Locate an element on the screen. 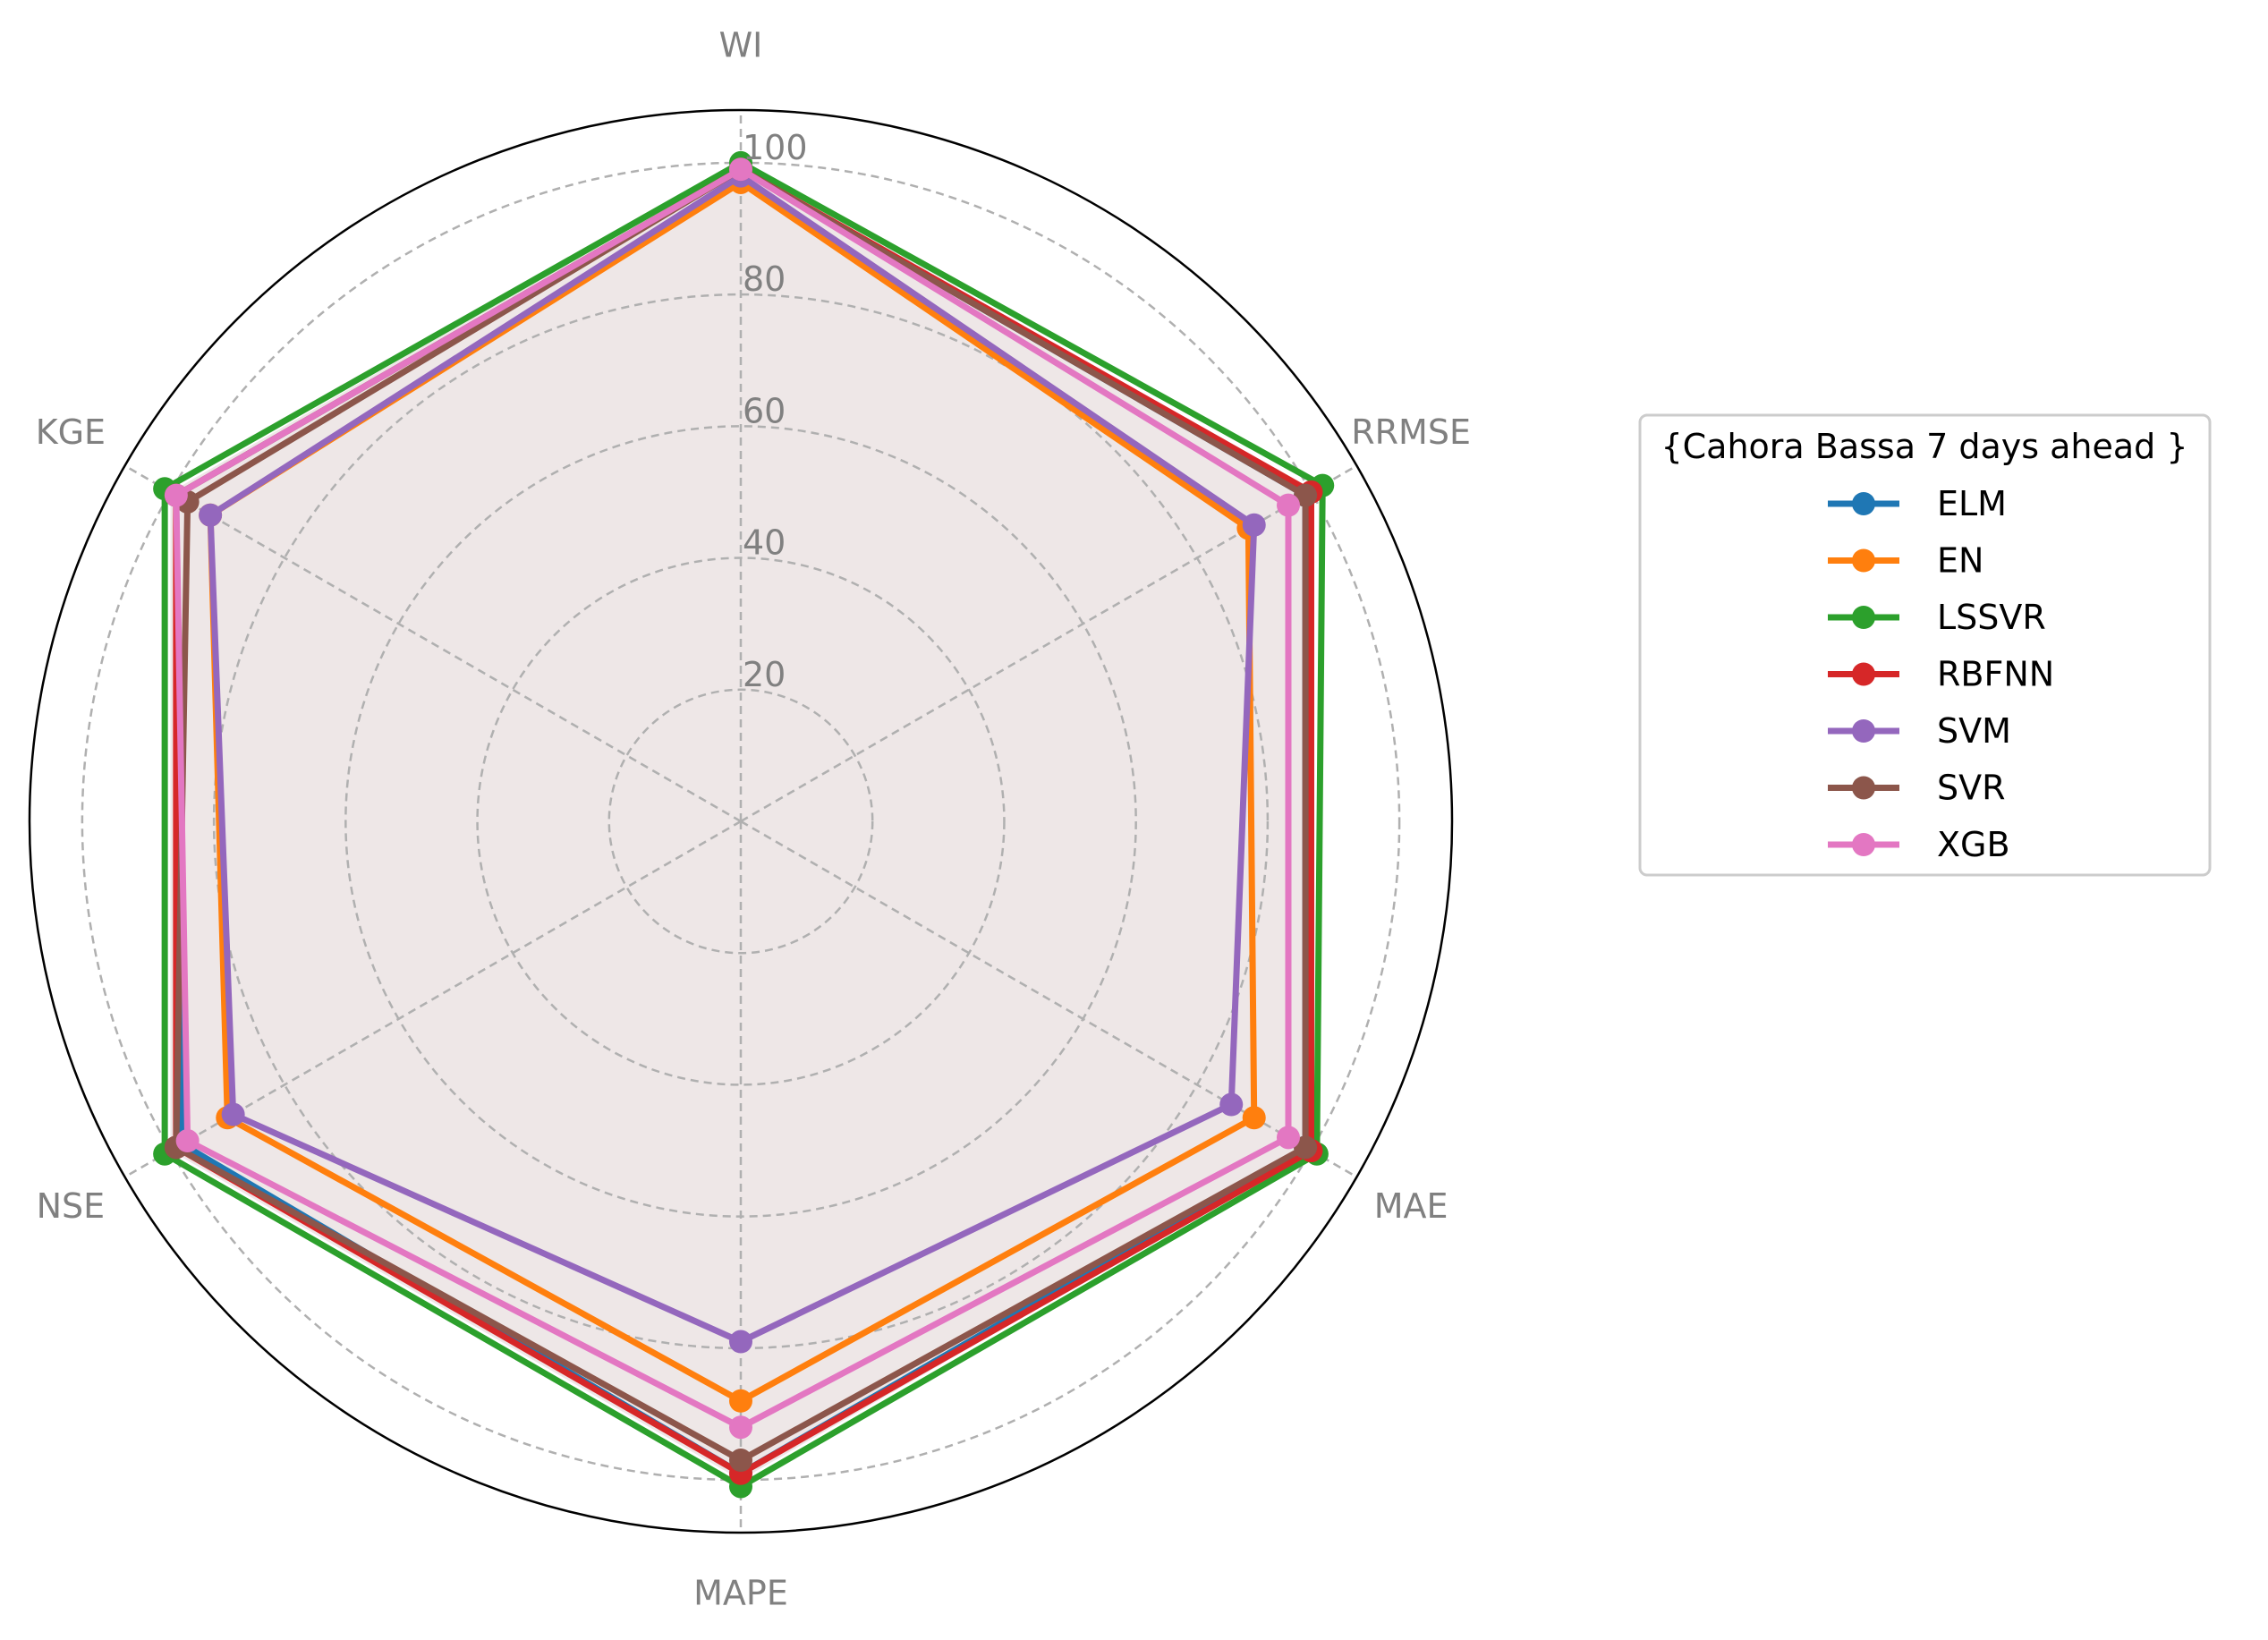 Image resolution: width=2268 pixels, height=1640 pixels. legend-entry-lssvr: LSSVR is located at coordinates (1937, 617).